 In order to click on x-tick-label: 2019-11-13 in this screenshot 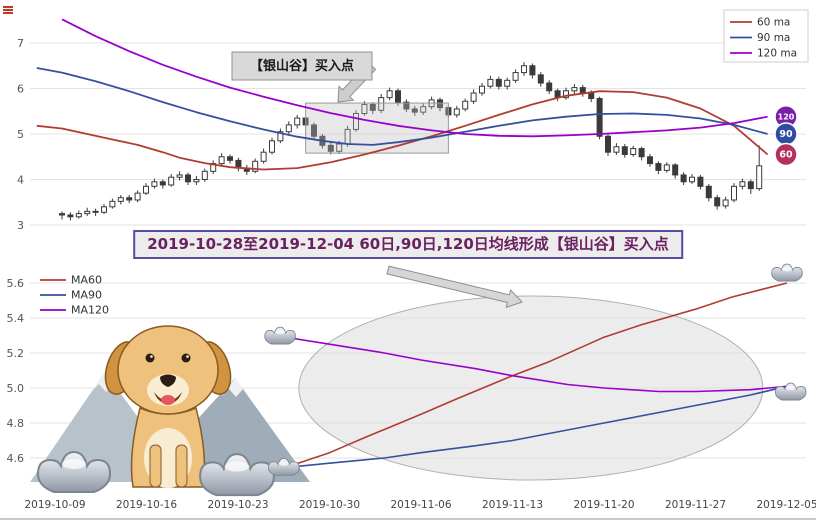, I will do `click(512, 505)`.